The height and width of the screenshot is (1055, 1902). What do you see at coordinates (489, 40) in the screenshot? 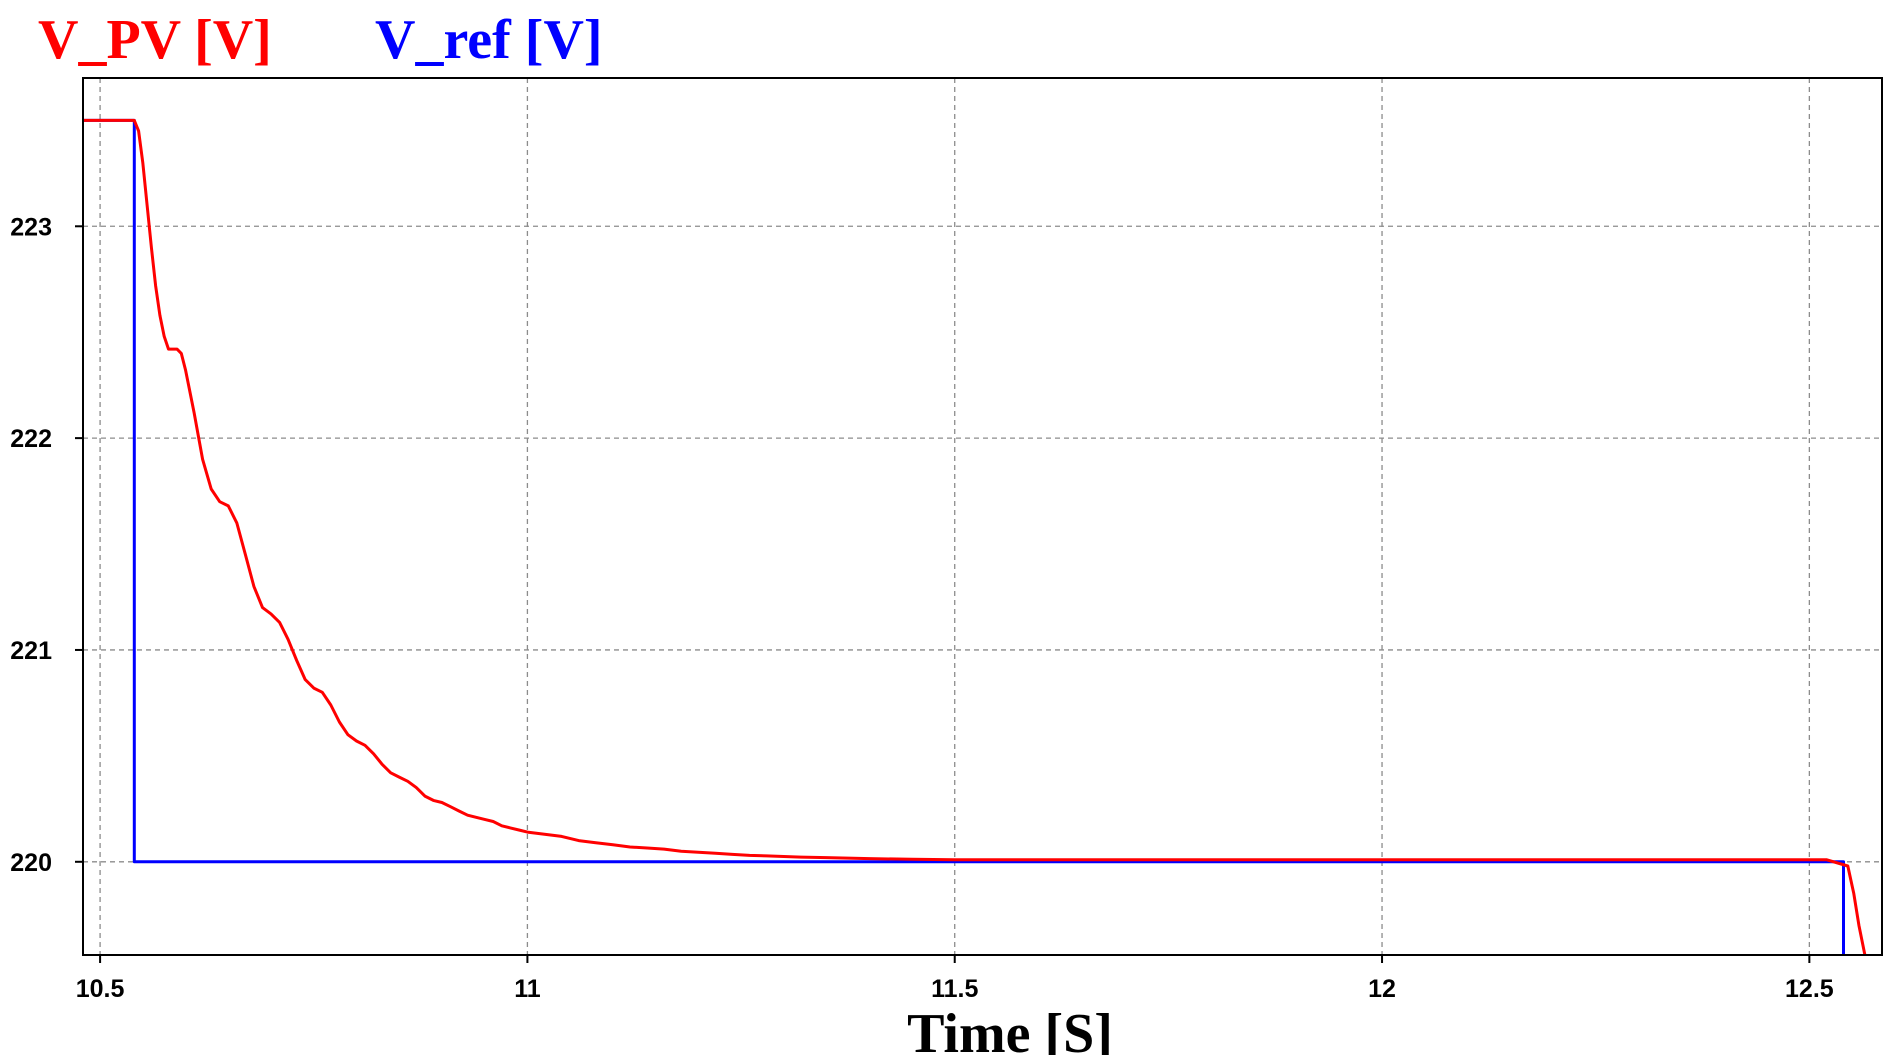
I see `legend-entry-v-ref: V_ref [V]` at bounding box center [489, 40].